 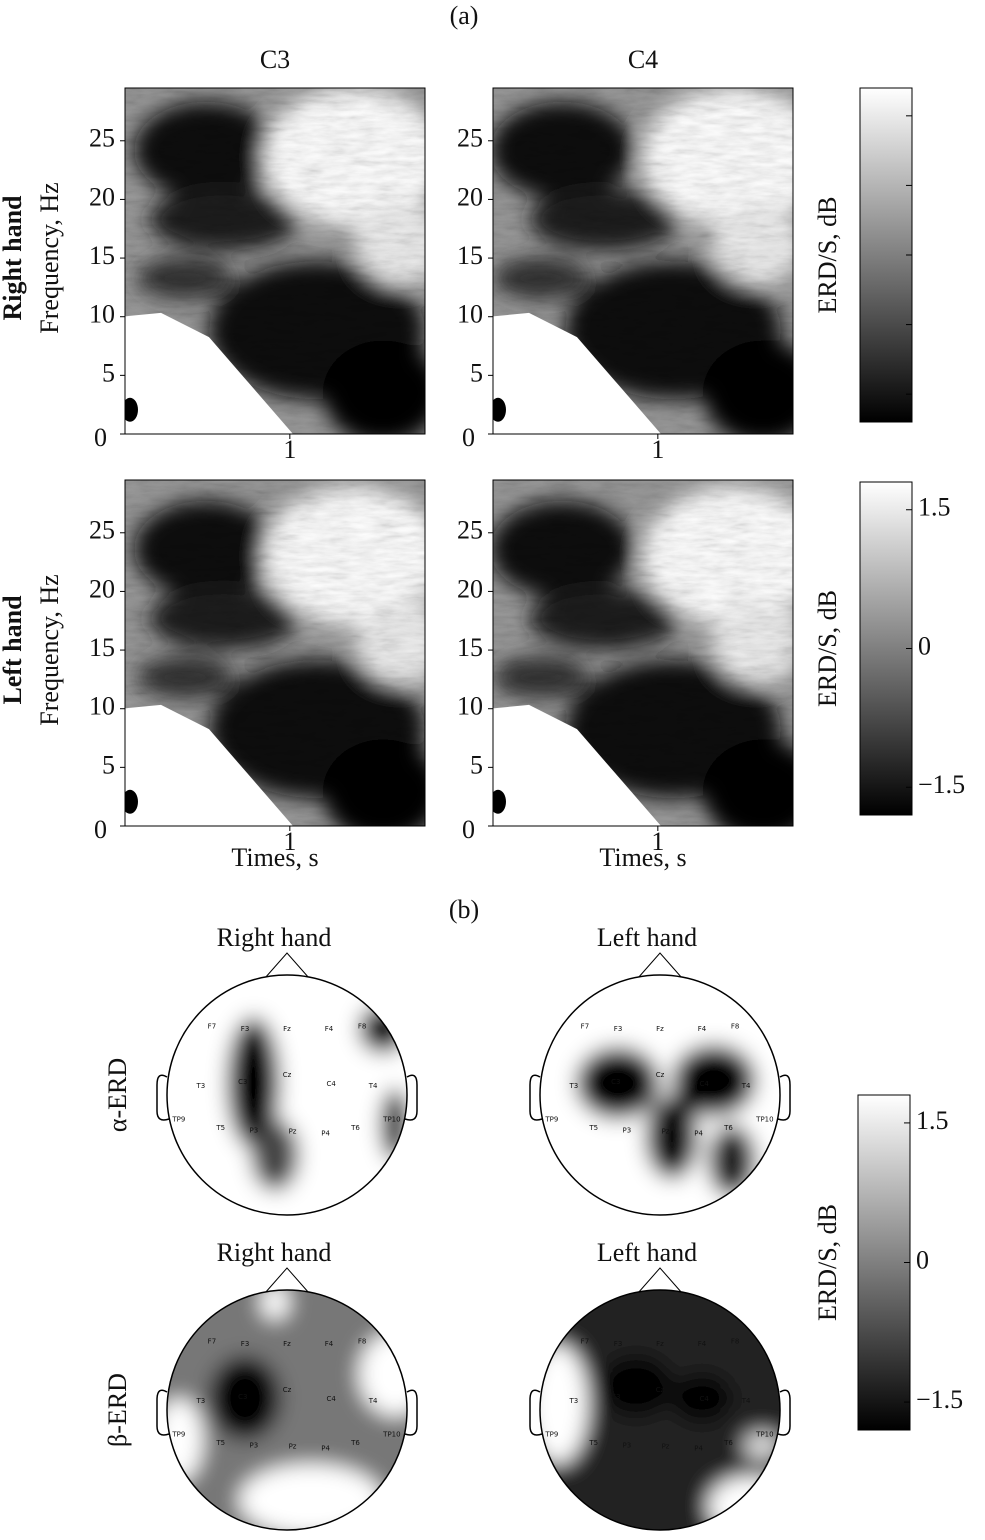 What do you see at coordinates (464, 909) in the screenshot?
I see `panel-label: (b)` at bounding box center [464, 909].